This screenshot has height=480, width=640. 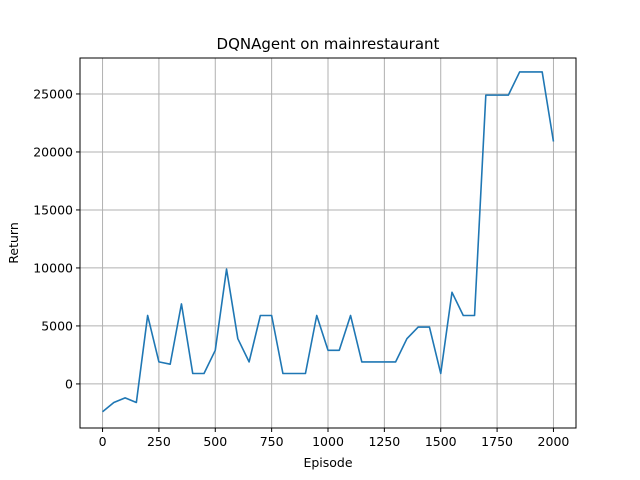 I want to click on y-tick-label: 20000, so click(x=53, y=151).